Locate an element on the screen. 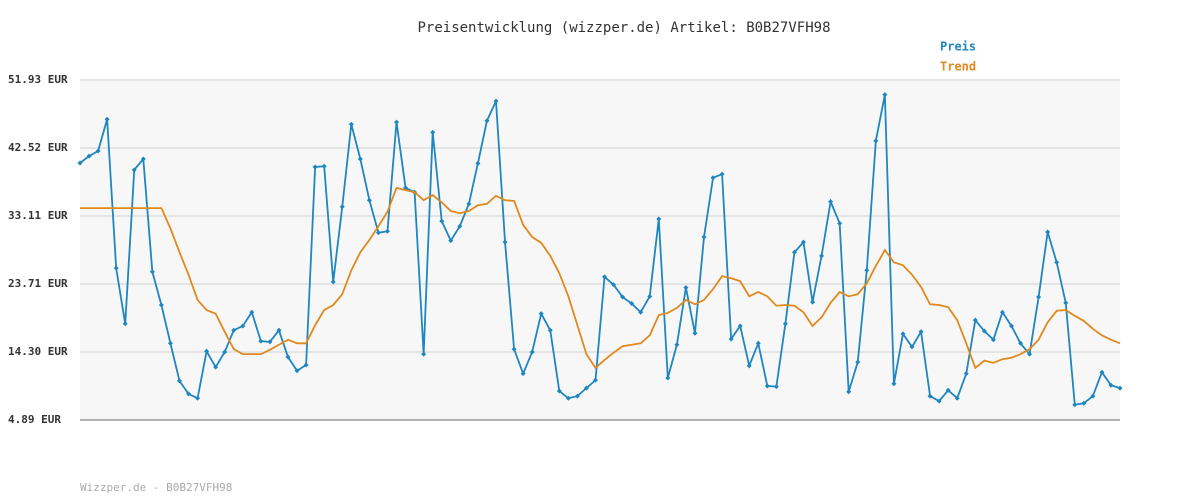  y-tick-label: 23.71 EUR is located at coordinates (38, 283).